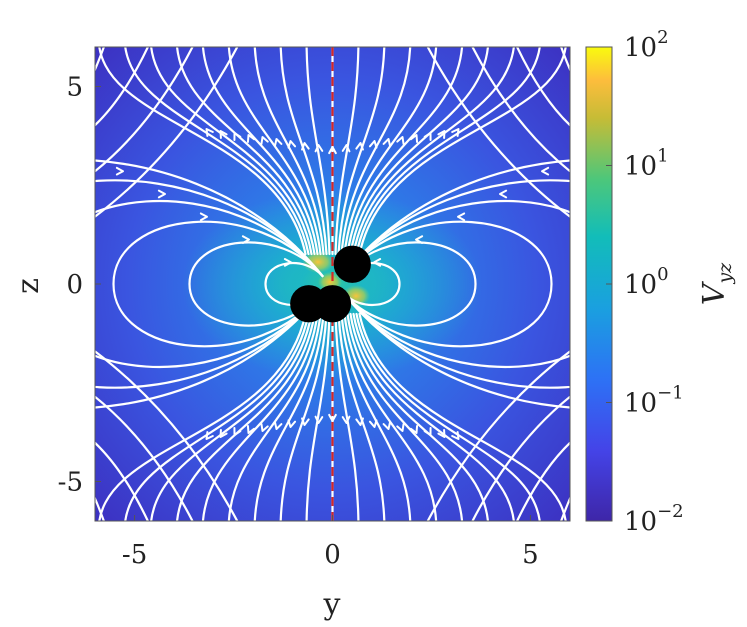 This screenshot has width=747, height=627. I want to click on colorbar-title: Vyz, so click(716, 283).